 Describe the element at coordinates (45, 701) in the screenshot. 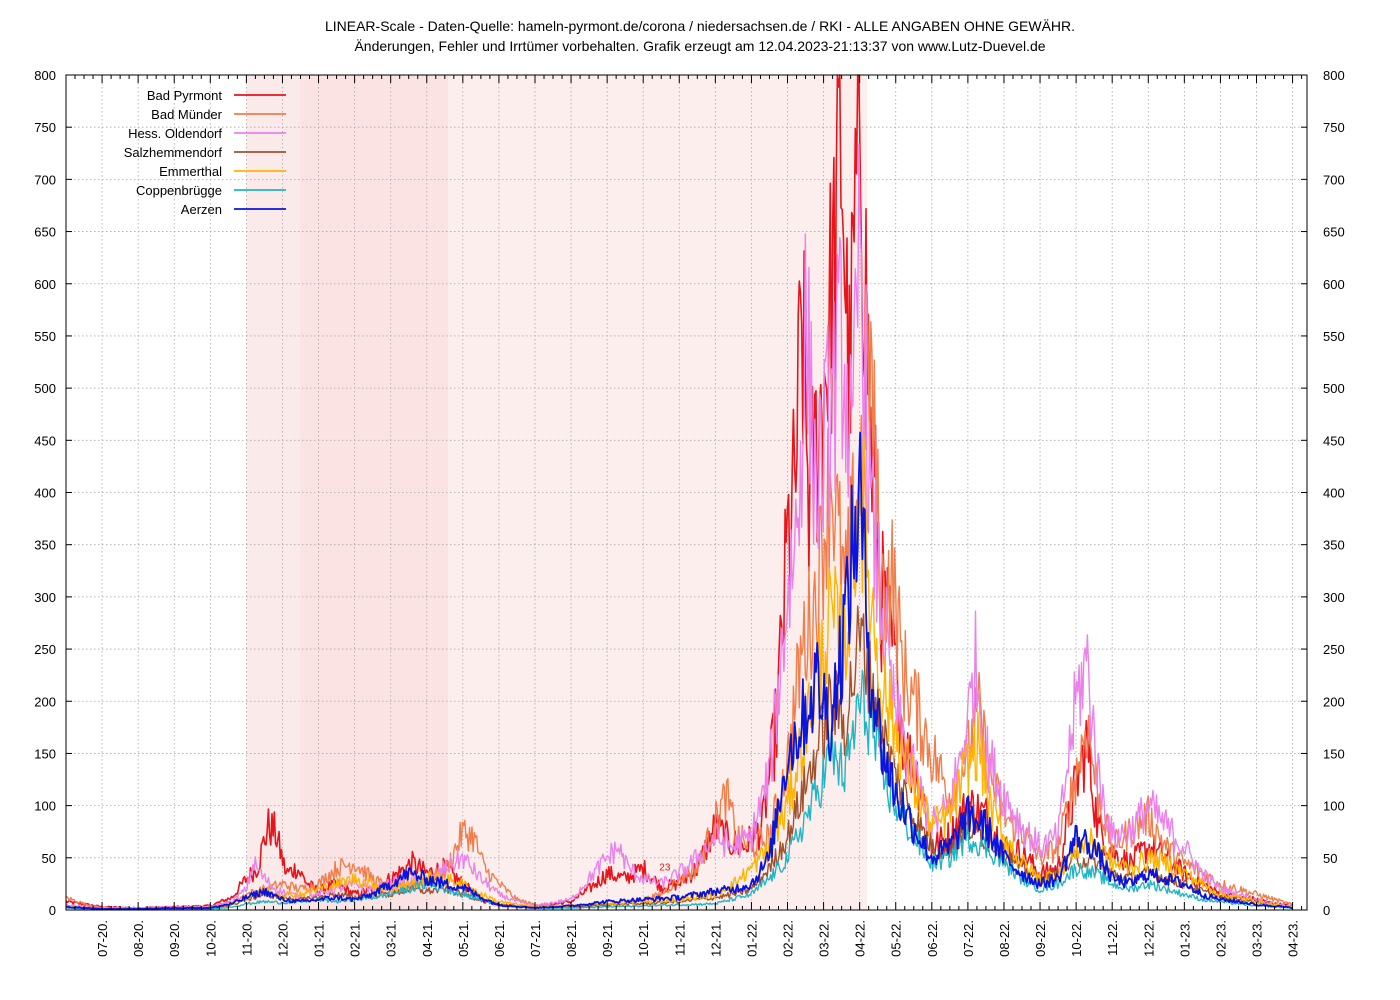

I see `y-tick-label-left-4: 200` at that location.